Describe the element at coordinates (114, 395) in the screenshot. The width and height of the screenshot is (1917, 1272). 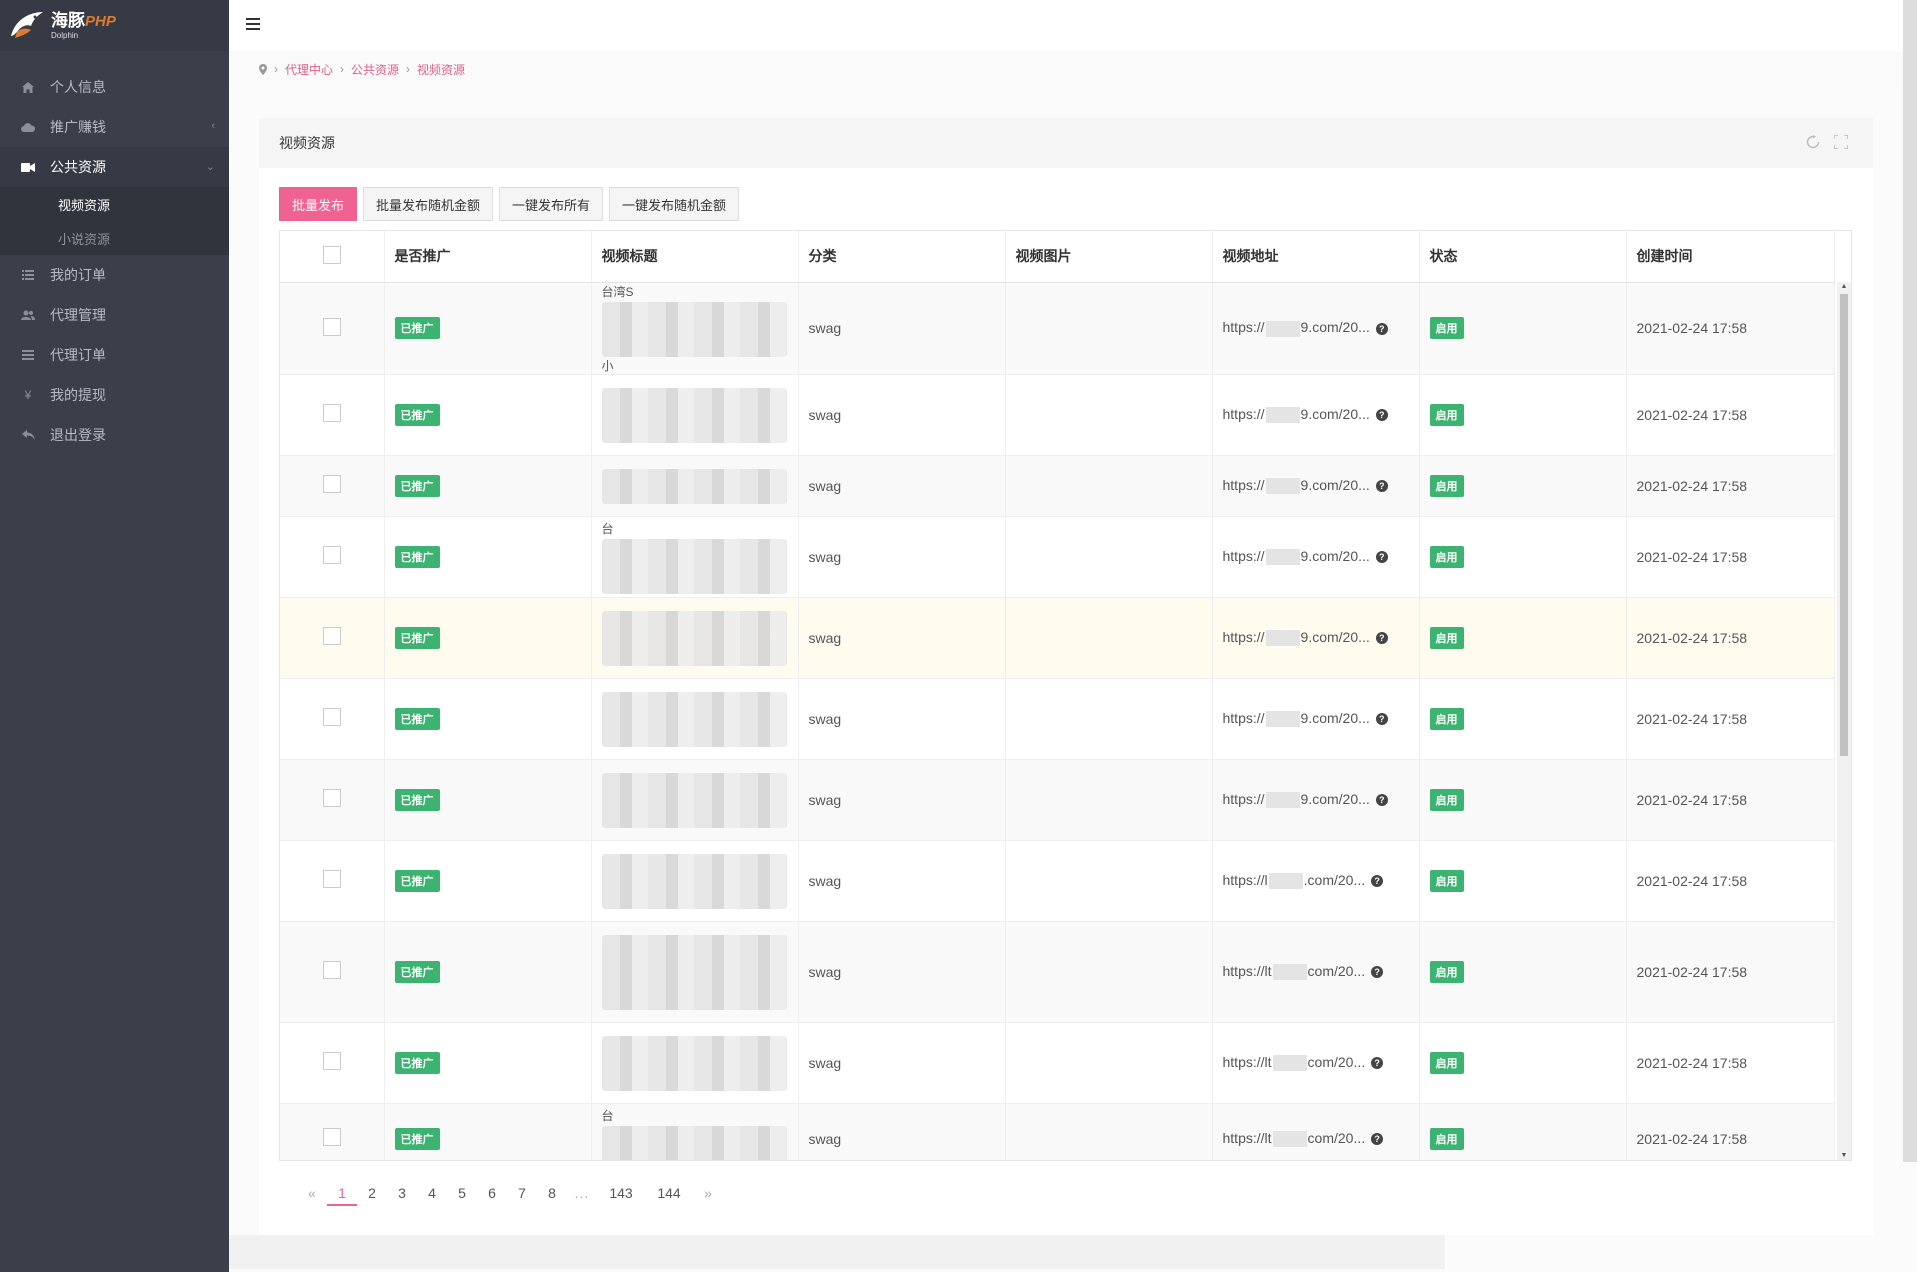
I see `sidebar-item-withdraw: ¥ 我的提现` at that location.